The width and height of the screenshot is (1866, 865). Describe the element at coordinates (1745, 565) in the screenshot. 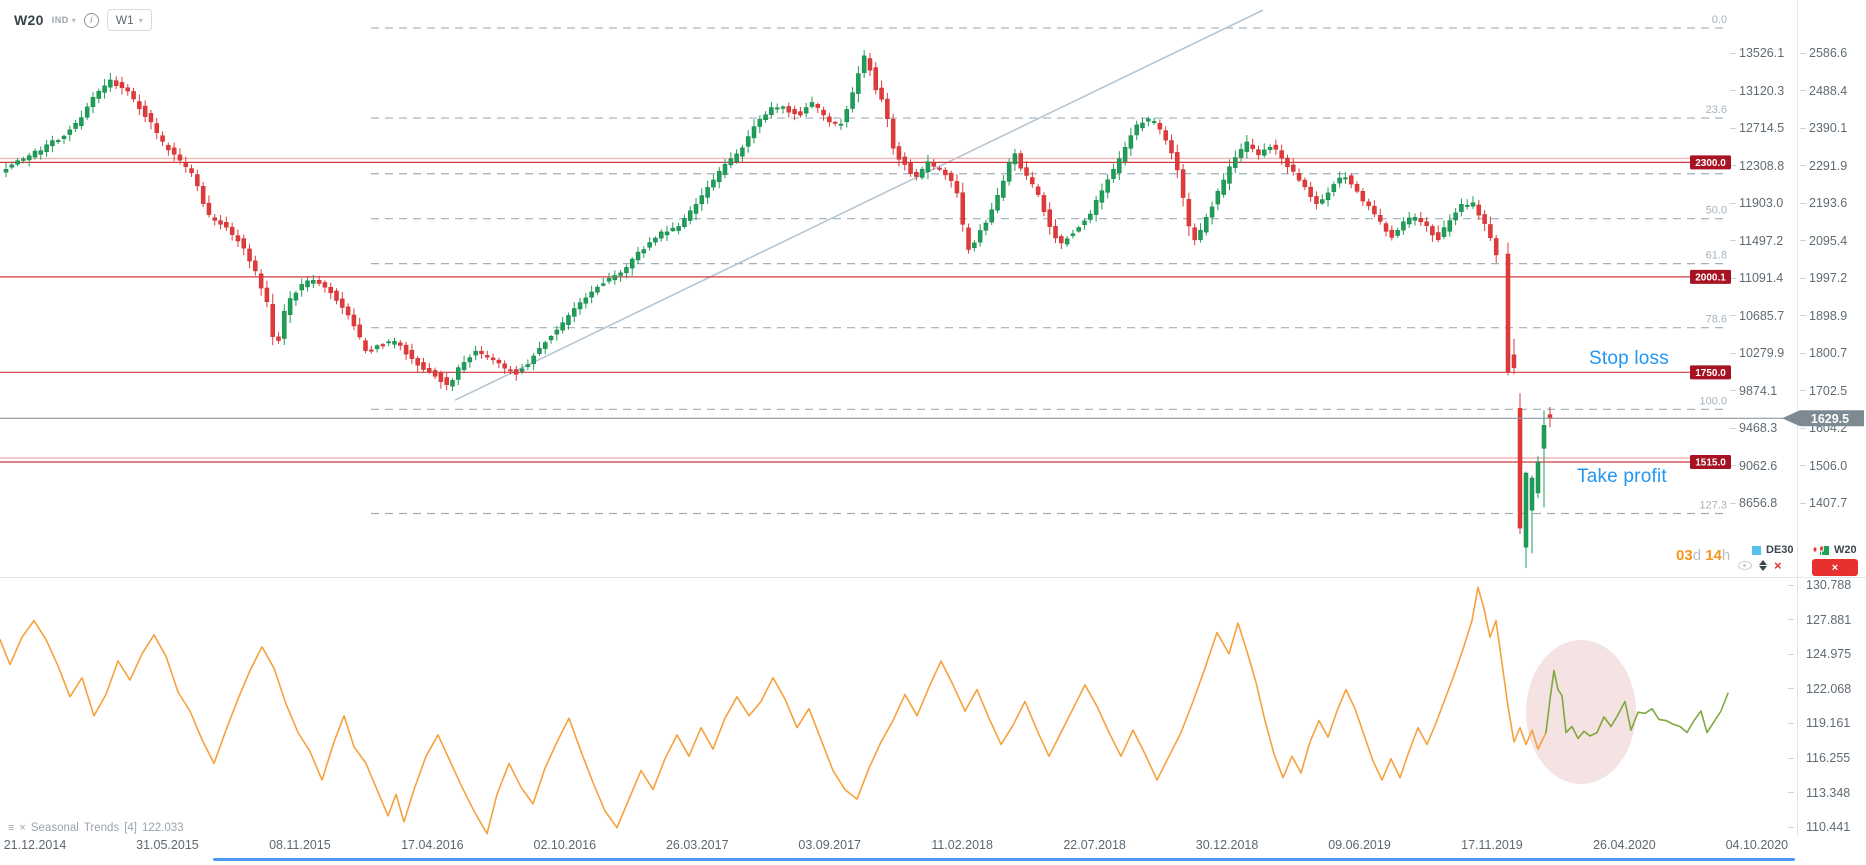

I see `visibility-toggle-icon` at that location.